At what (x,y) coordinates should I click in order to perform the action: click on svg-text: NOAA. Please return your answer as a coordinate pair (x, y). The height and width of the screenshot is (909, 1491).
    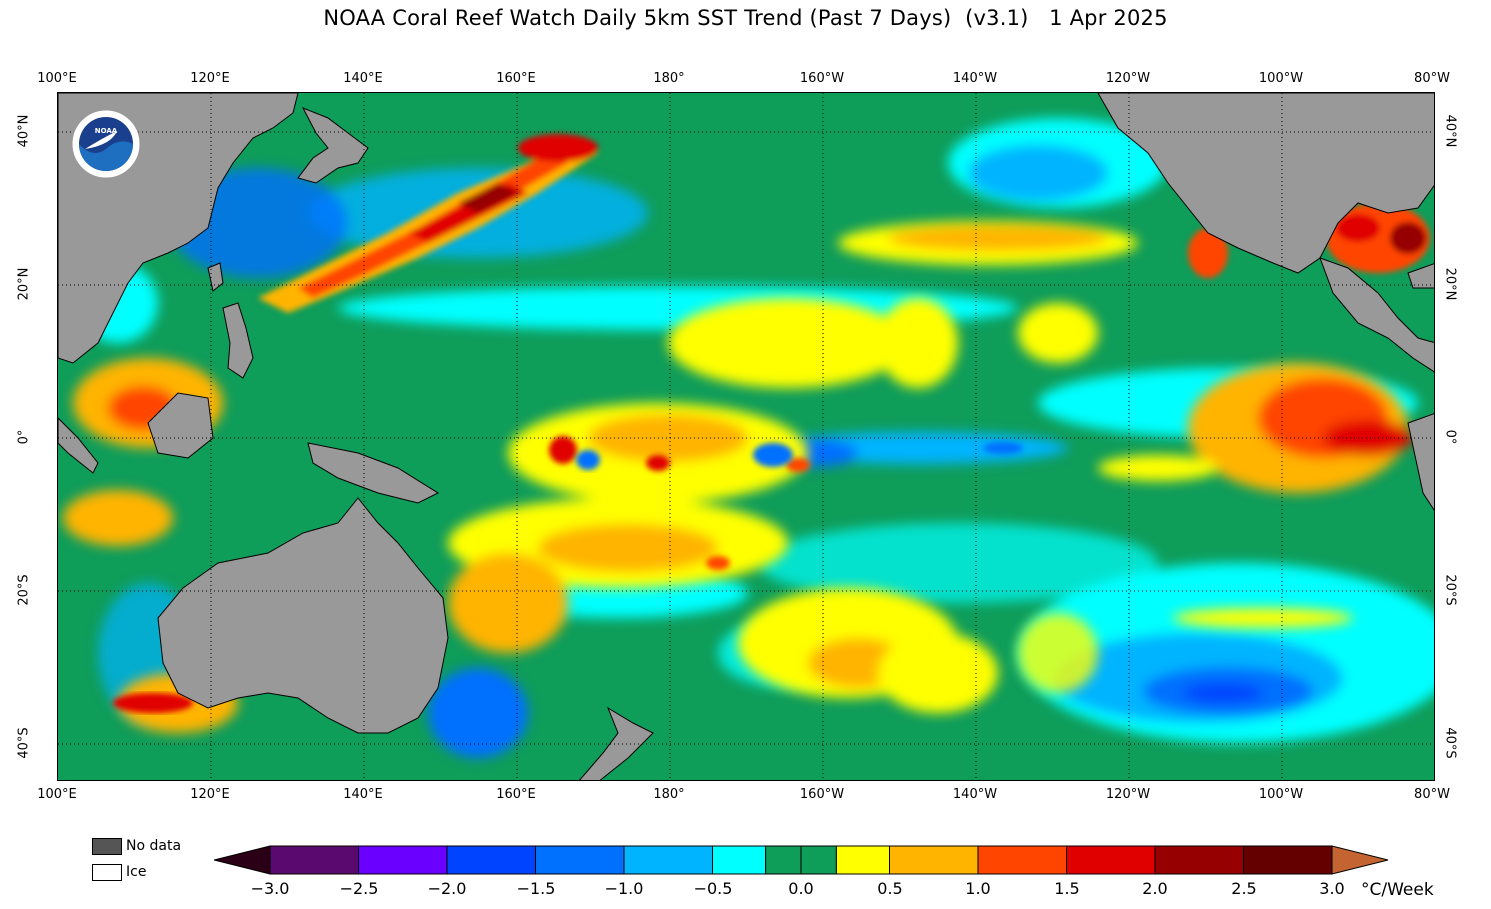
    Looking at the image, I should click on (106, 131).